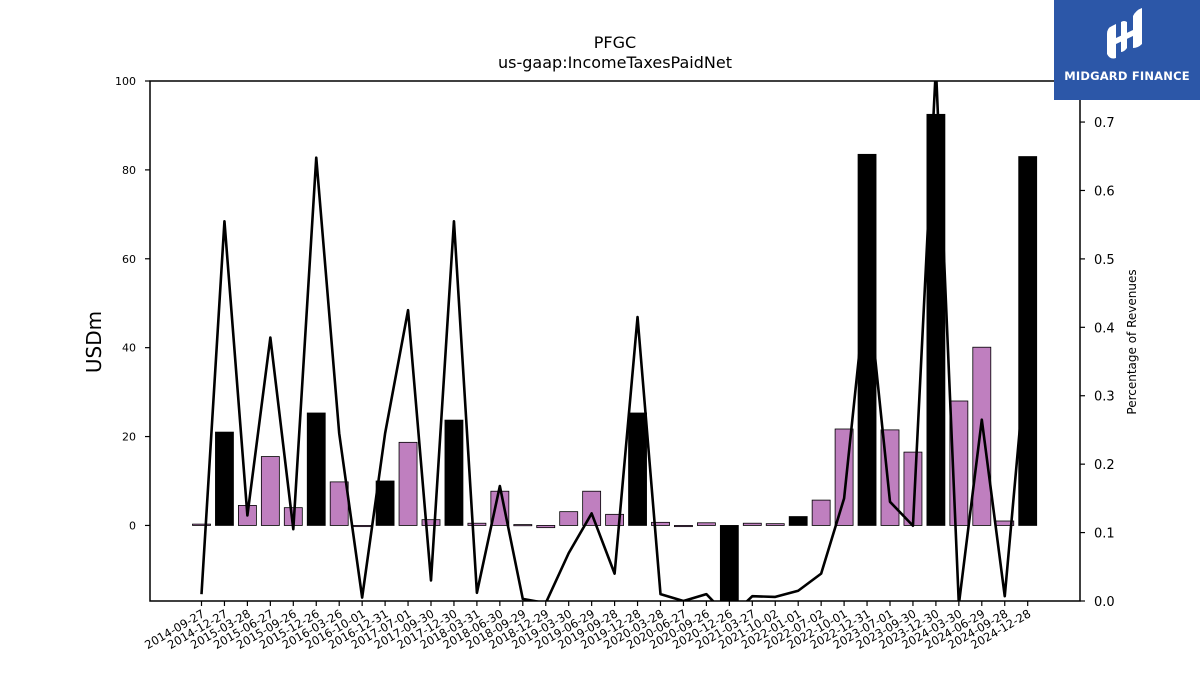  Describe the element at coordinates (129, 170) in the screenshot. I see `y-tick-label-left: 80` at that location.